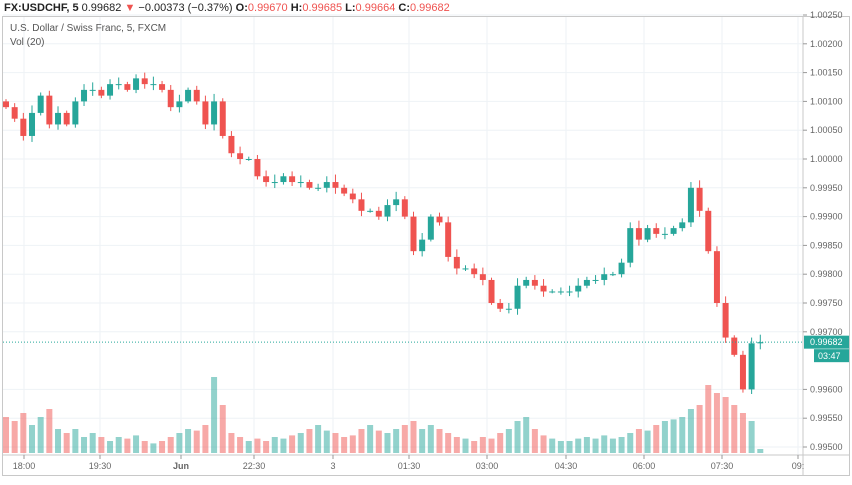  Describe the element at coordinates (88, 28) in the screenshot. I see `series-title: U.S. Dollar / Swiss Franc, 5, FXCM` at that location.